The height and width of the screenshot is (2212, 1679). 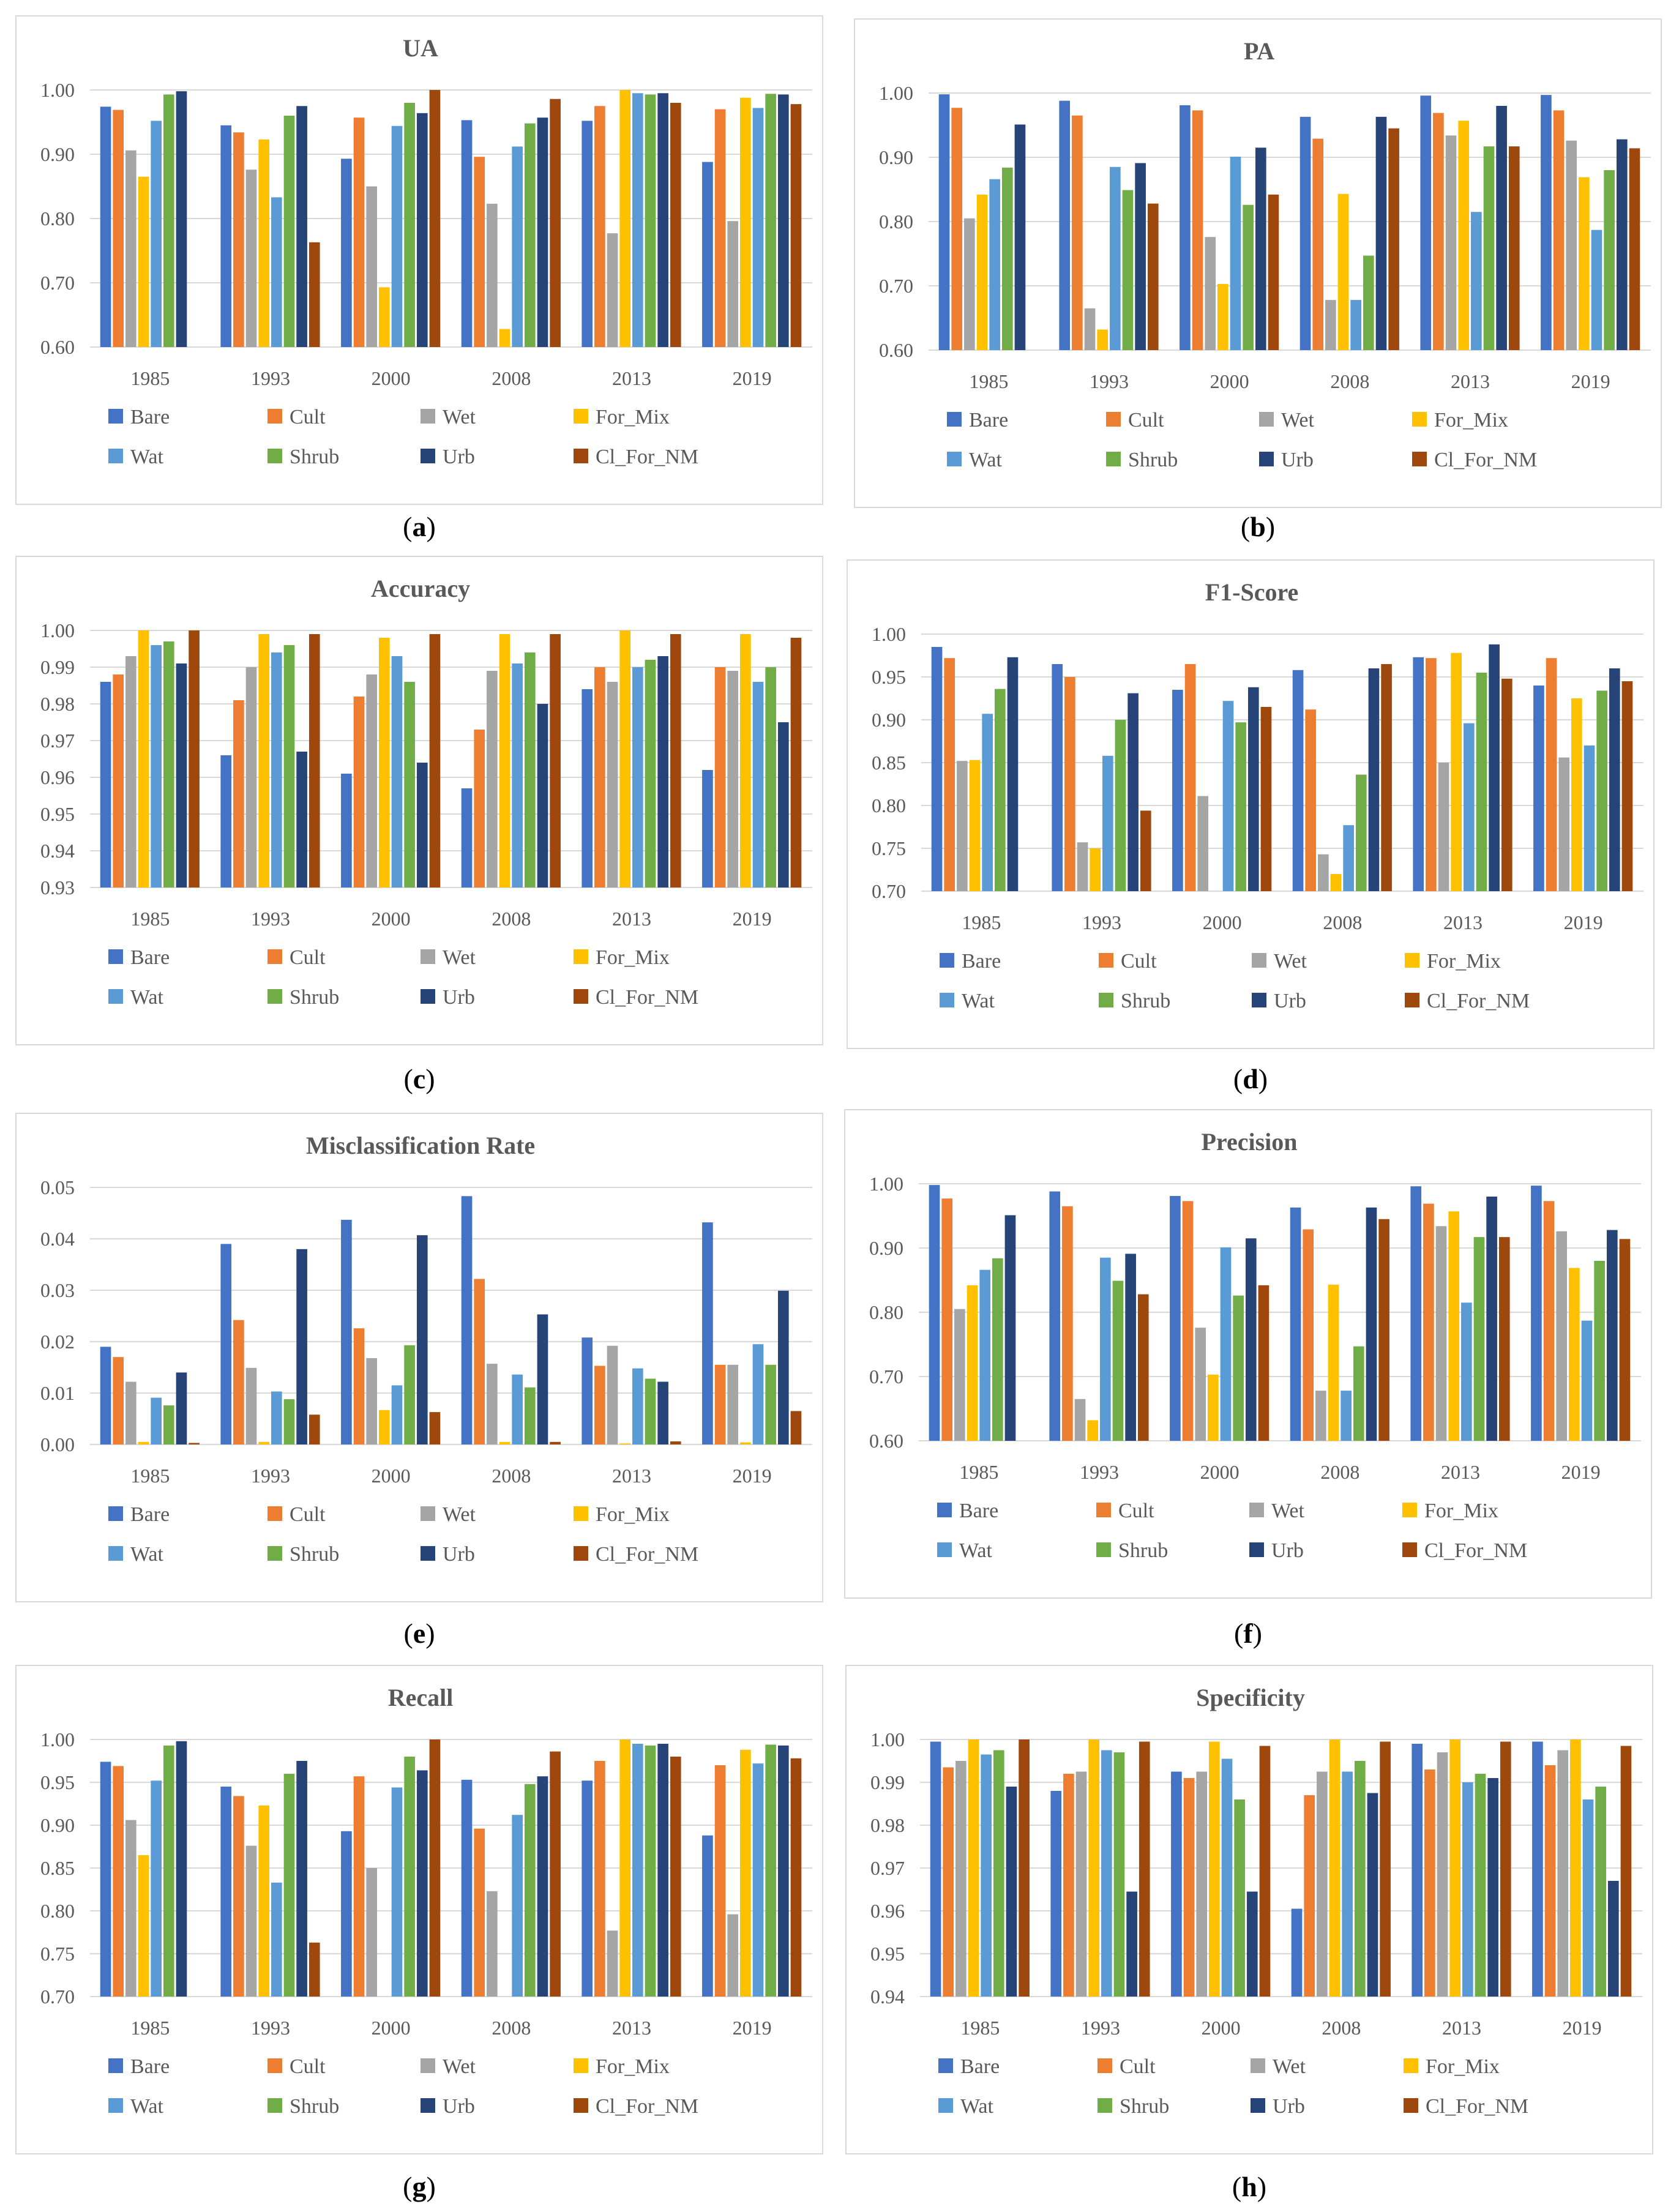 I want to click on x-tick-label-d: 2008, so click(x=1342, y=922).